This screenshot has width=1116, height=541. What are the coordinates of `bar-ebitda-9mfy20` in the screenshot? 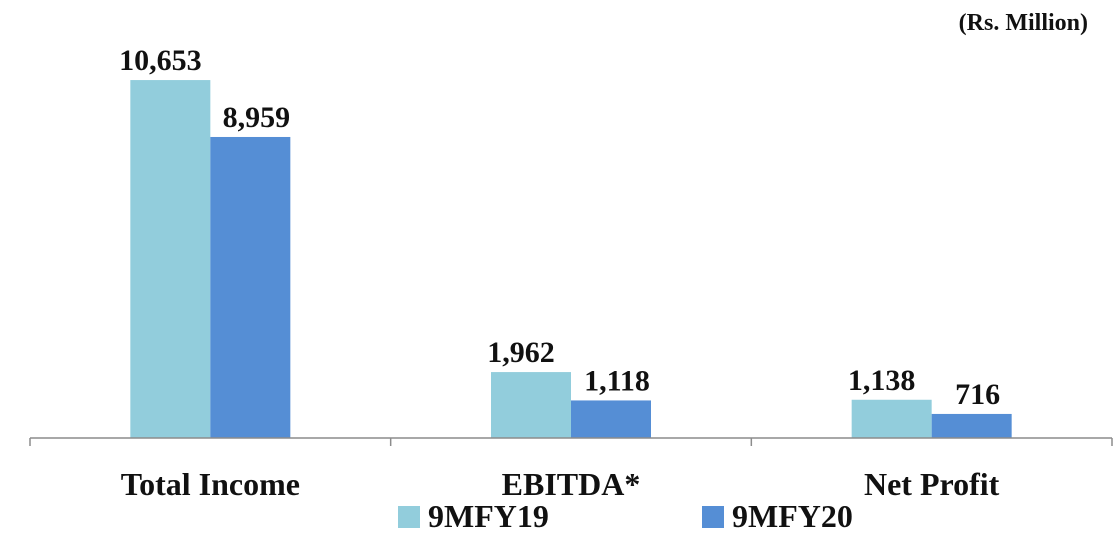 It's located at (611, 419).